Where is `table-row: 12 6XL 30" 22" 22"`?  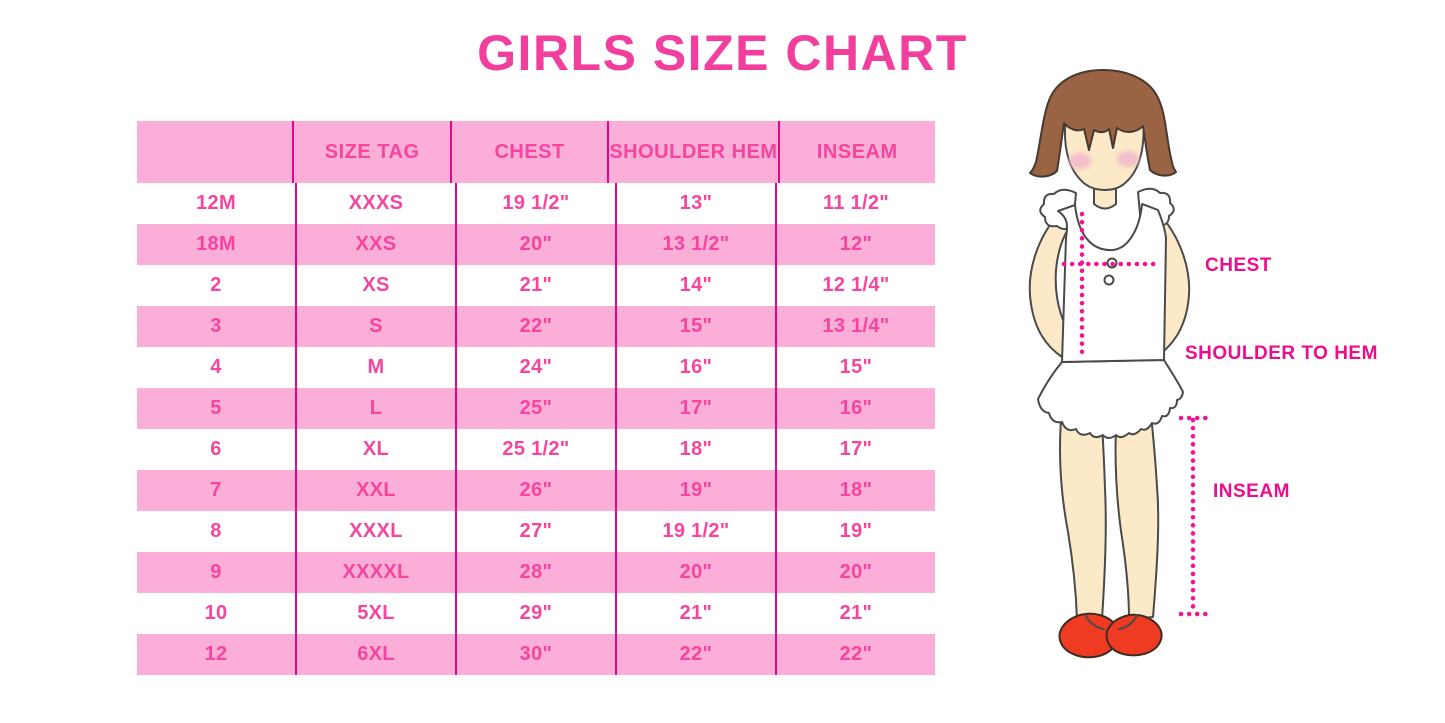 table-row: 12 6XL 30" 22" 22" is located at coordinates (536, 654).